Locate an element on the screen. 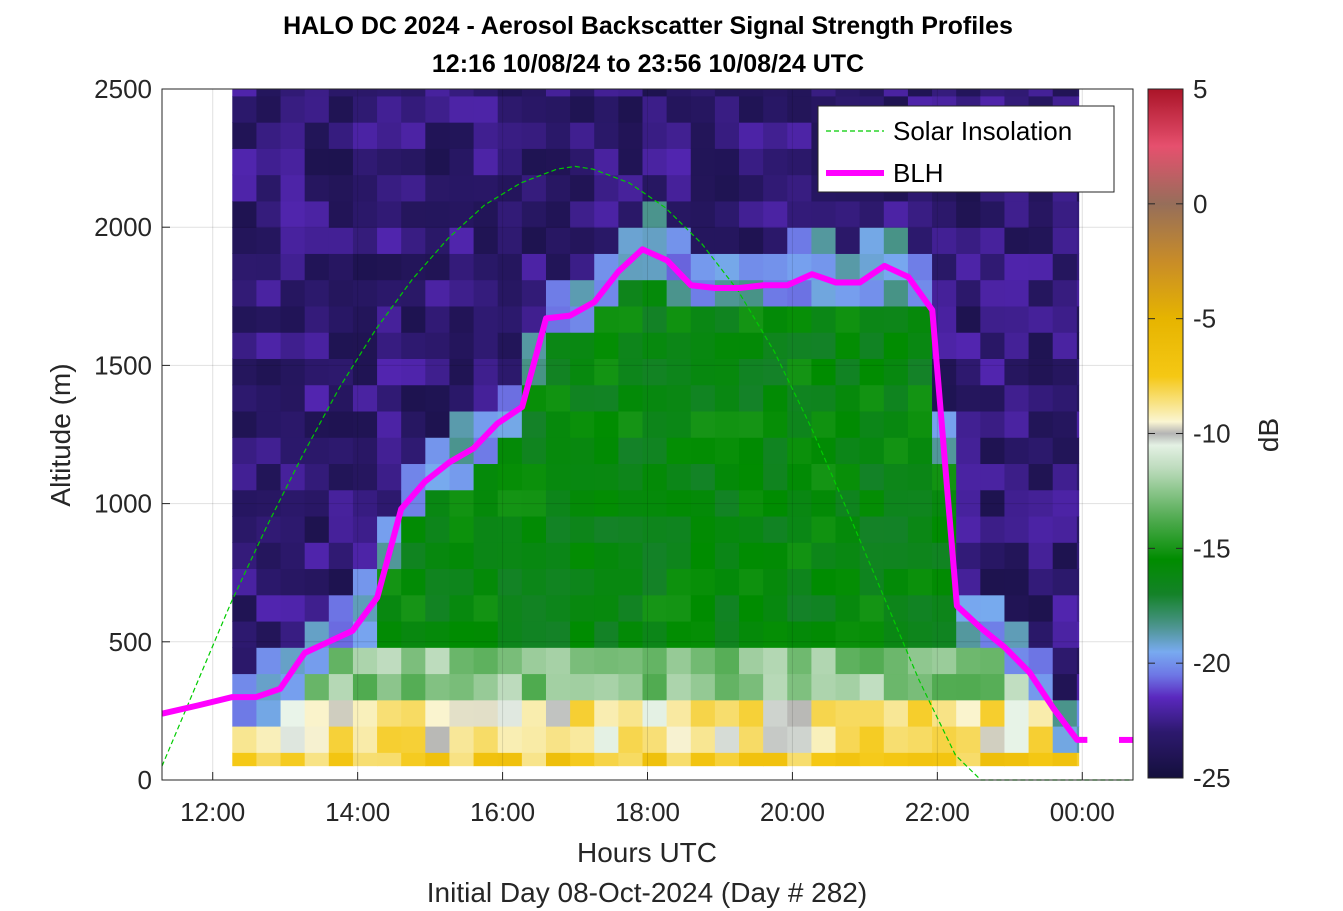  x-tick-label: 16:00 is located at coordinates (502, 812).